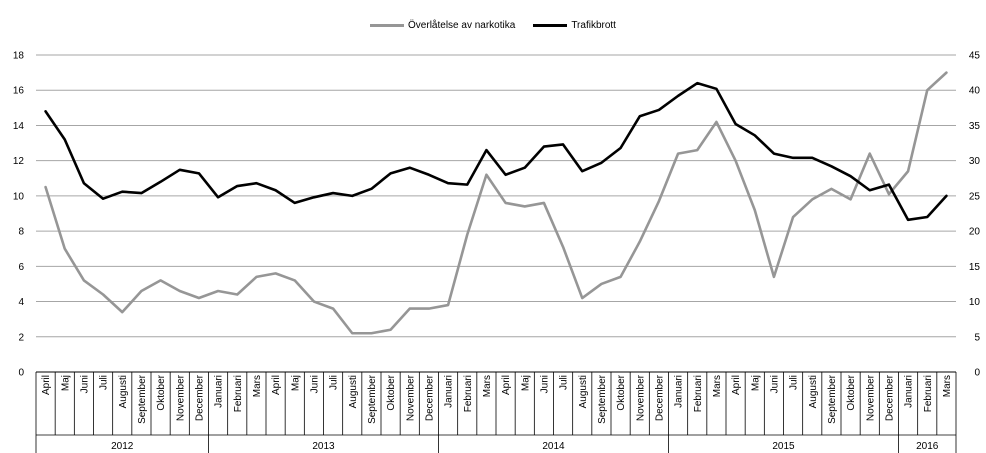  Describe the element at coordinates (19, 126) in the screenshot. I see `y-left-tick-label: 14` at that location.